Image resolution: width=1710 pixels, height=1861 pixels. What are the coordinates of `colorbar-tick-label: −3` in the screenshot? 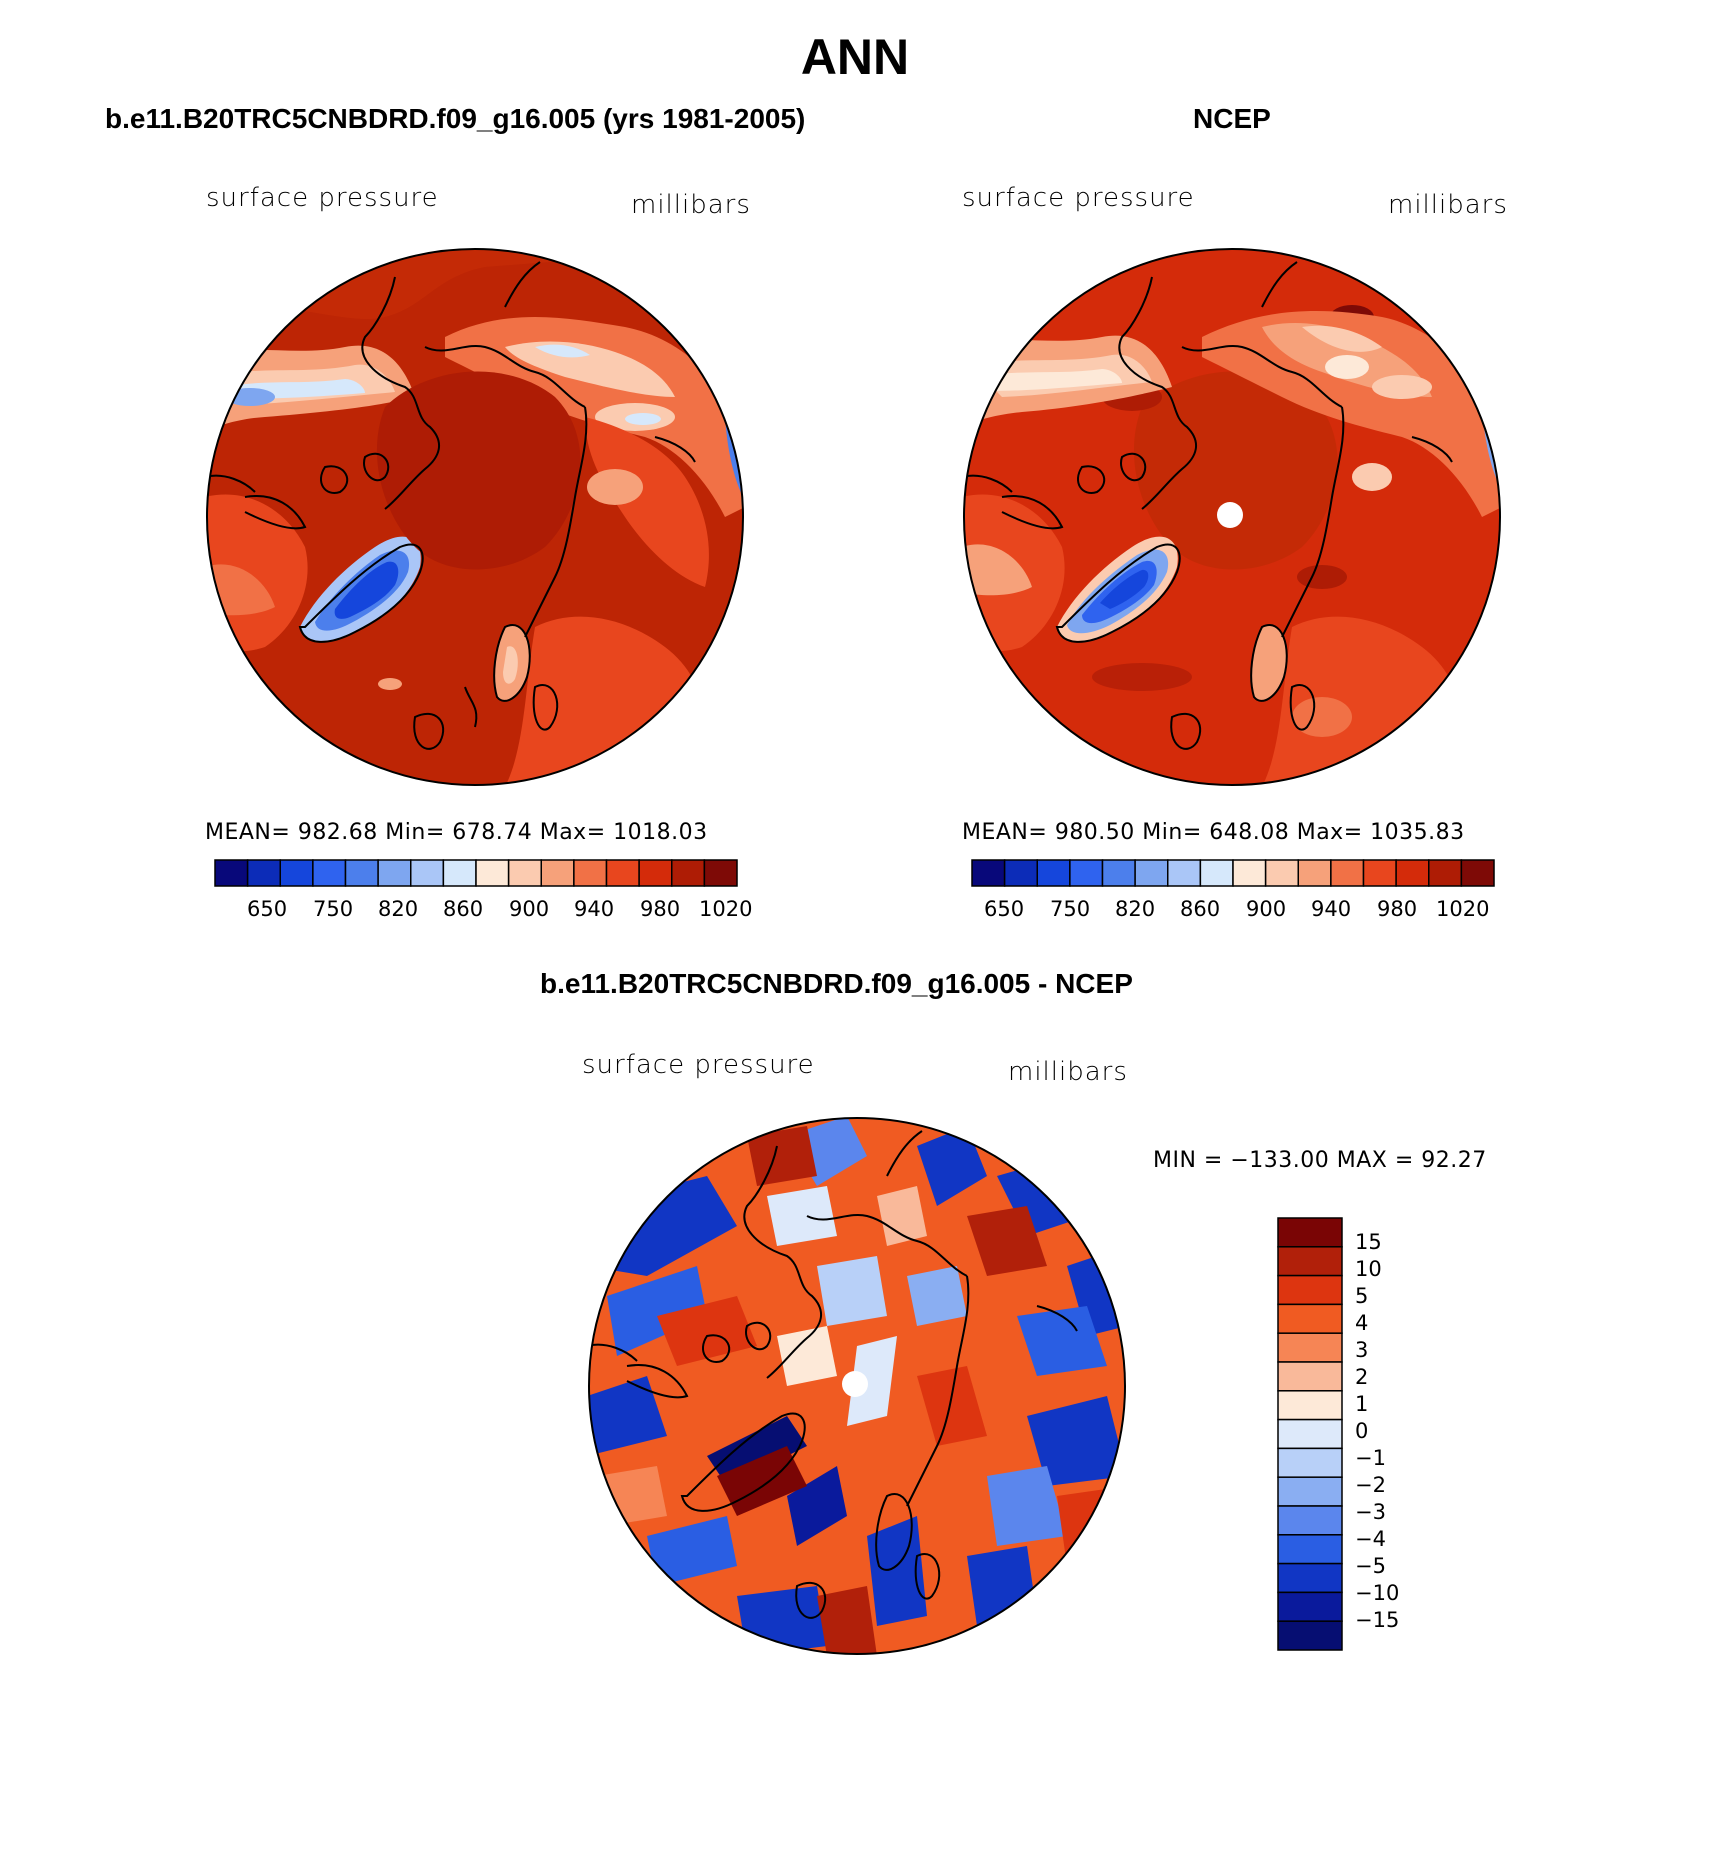 It's located at (1370, 1512).